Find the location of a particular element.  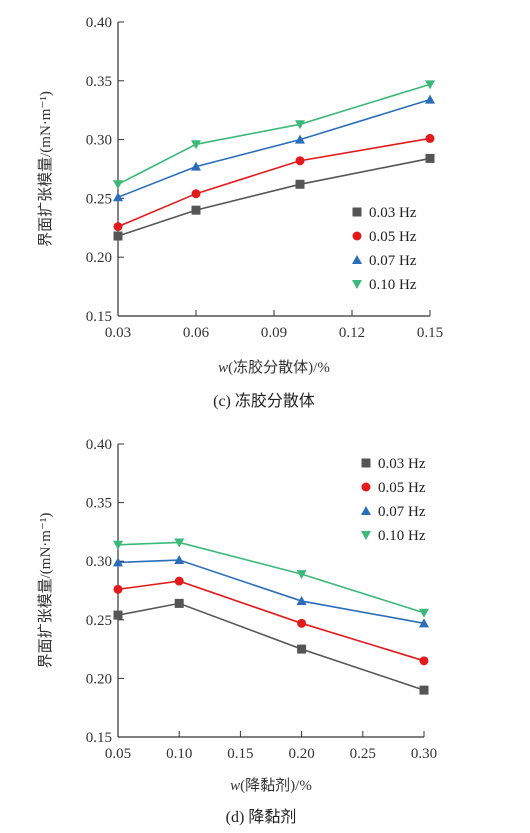

x-axis-label: (降黏剂)/% is located at coordinates (276, 785).